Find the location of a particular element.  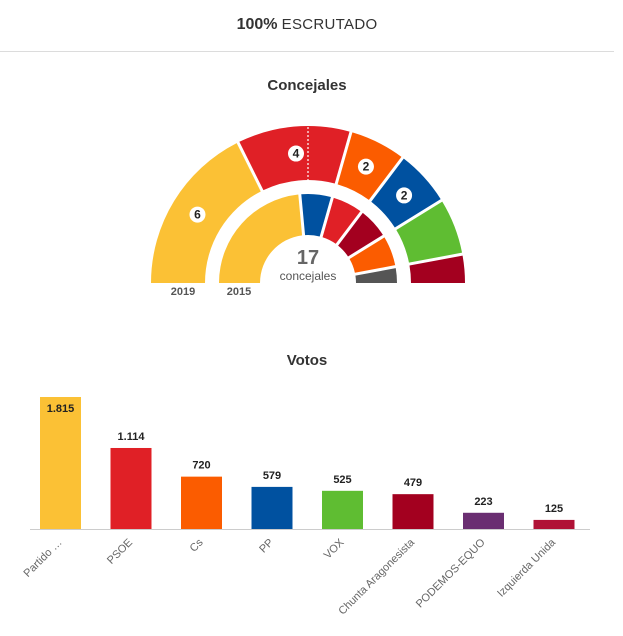

seats-title: Concejales is located at coordinates (307, 85).